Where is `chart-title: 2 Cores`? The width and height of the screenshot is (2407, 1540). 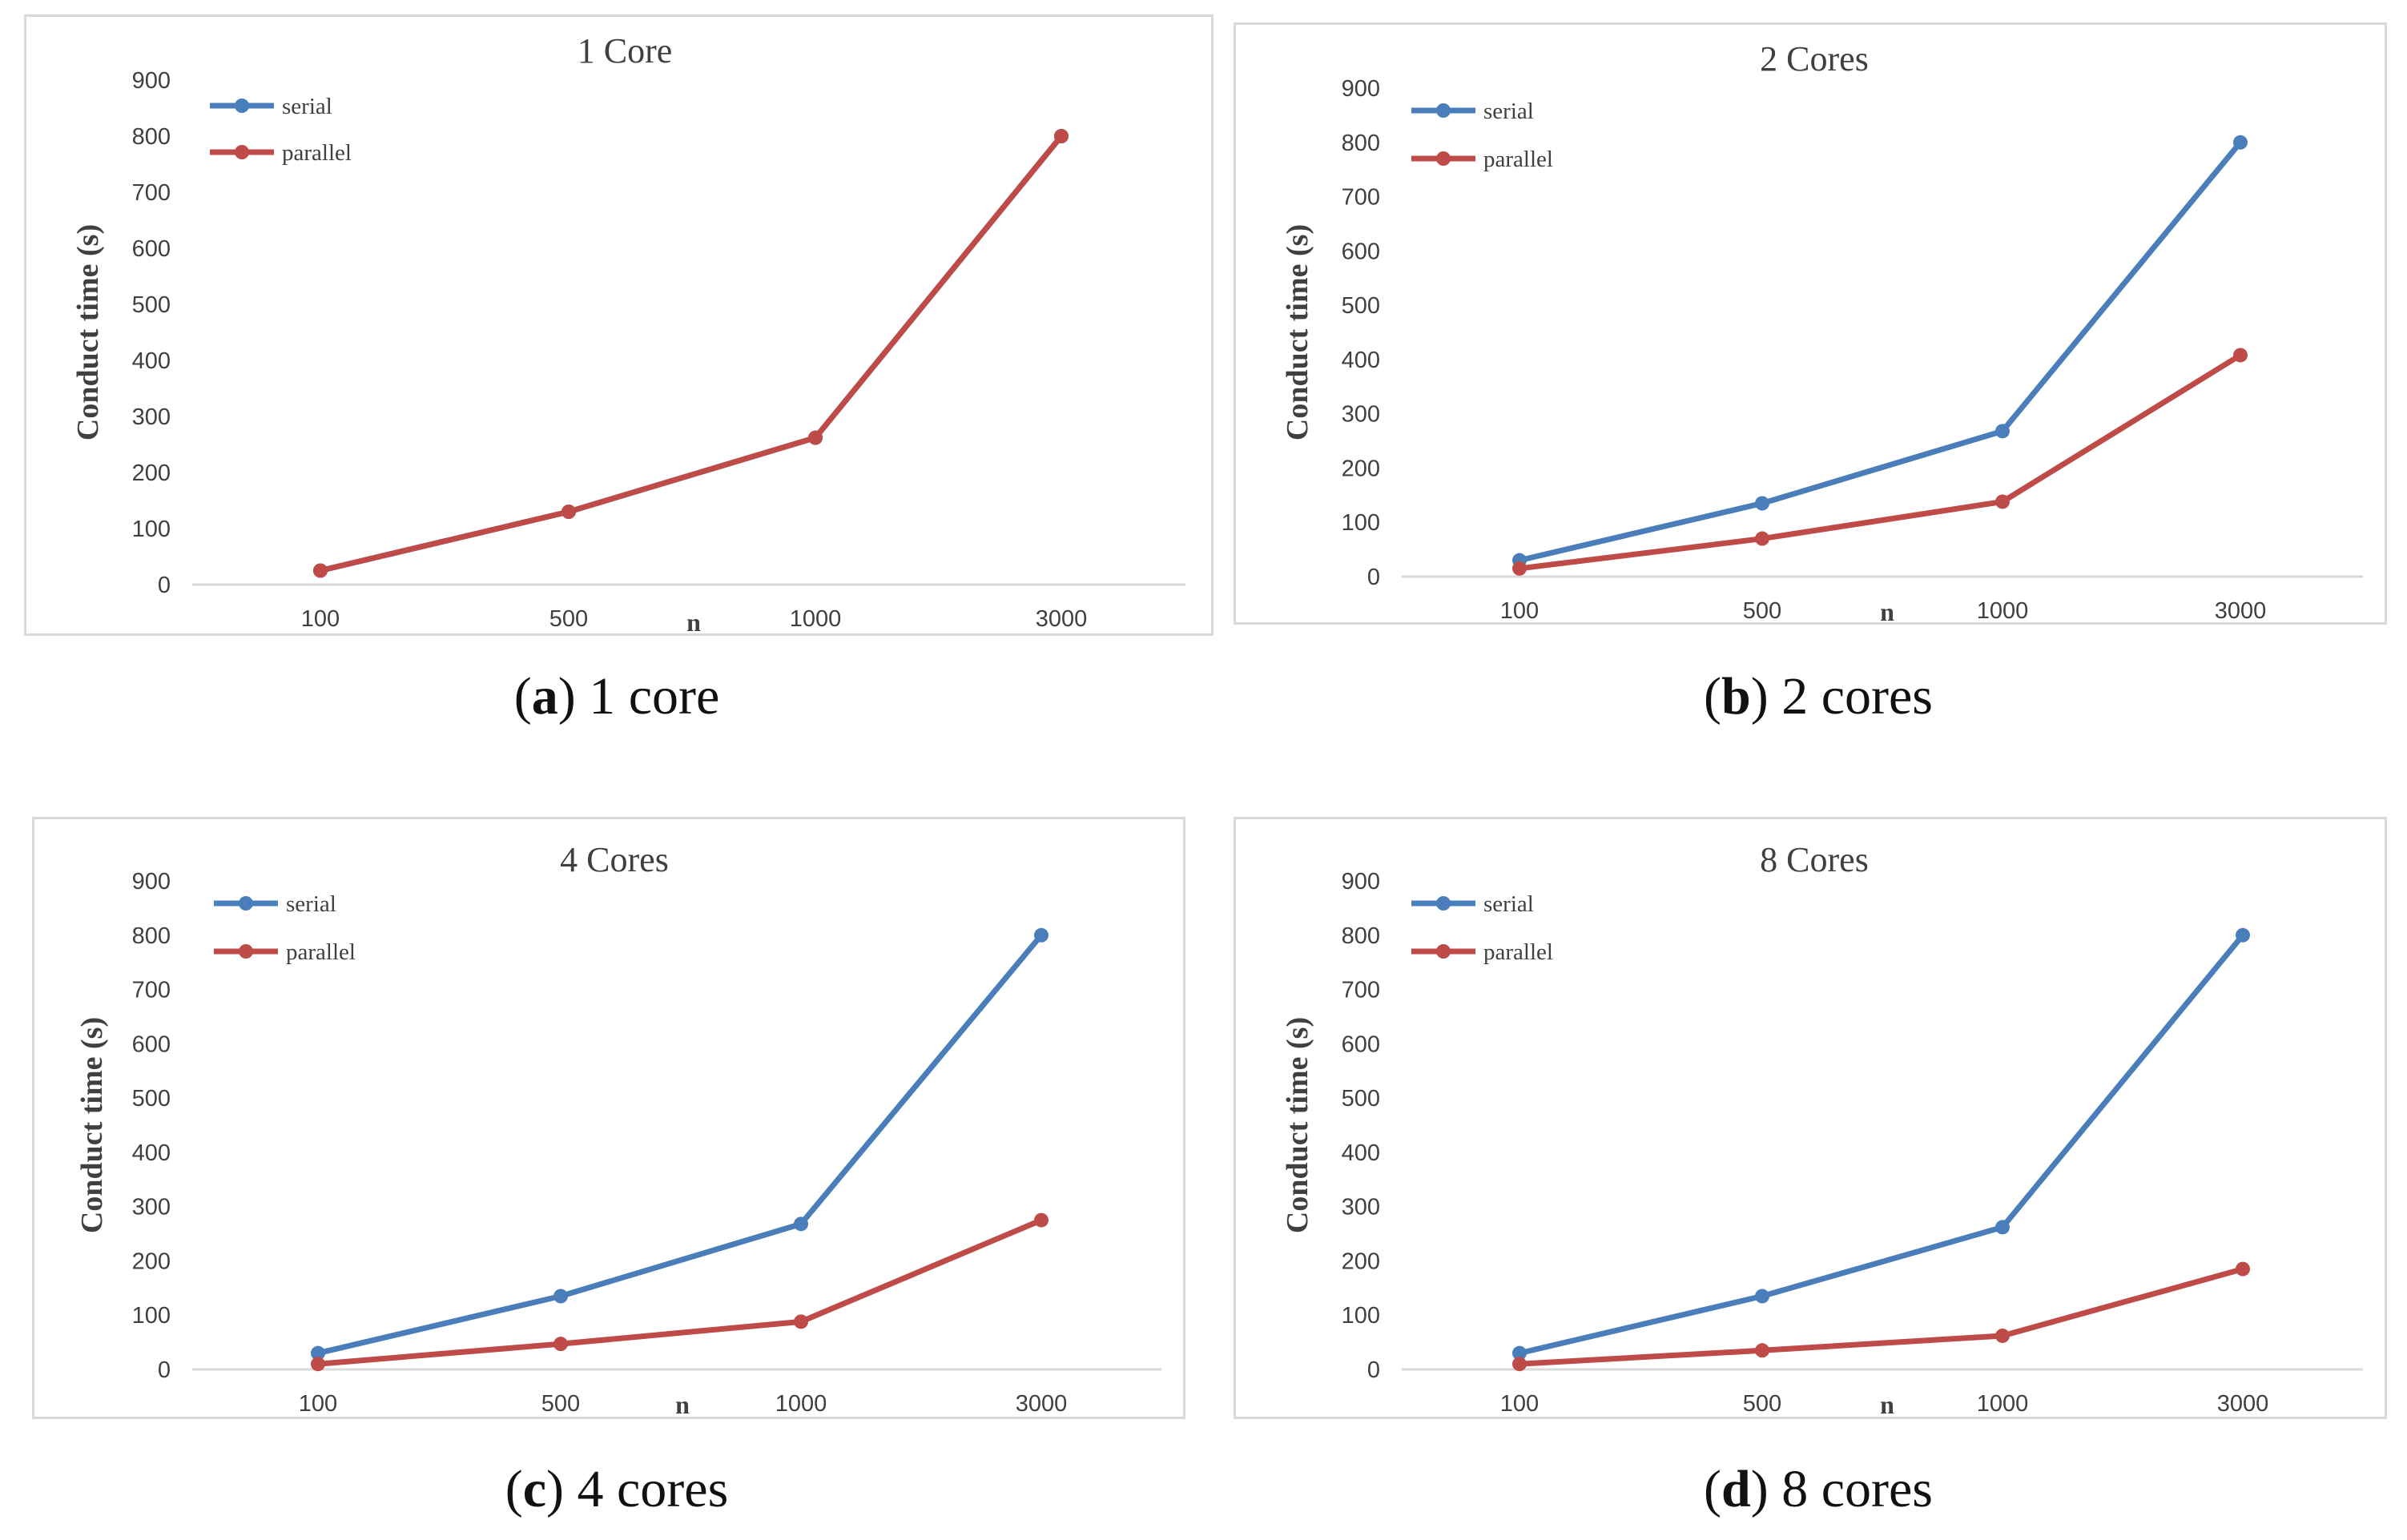 chart-title: 2 Cores is located at coordinates (1814, 58).